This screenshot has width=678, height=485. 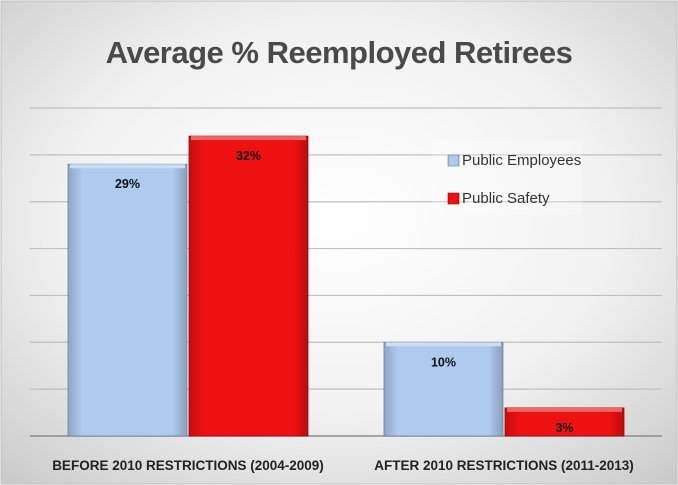 I want to click on legend: Public Employees Public Safety, so click(x=507, y=177).